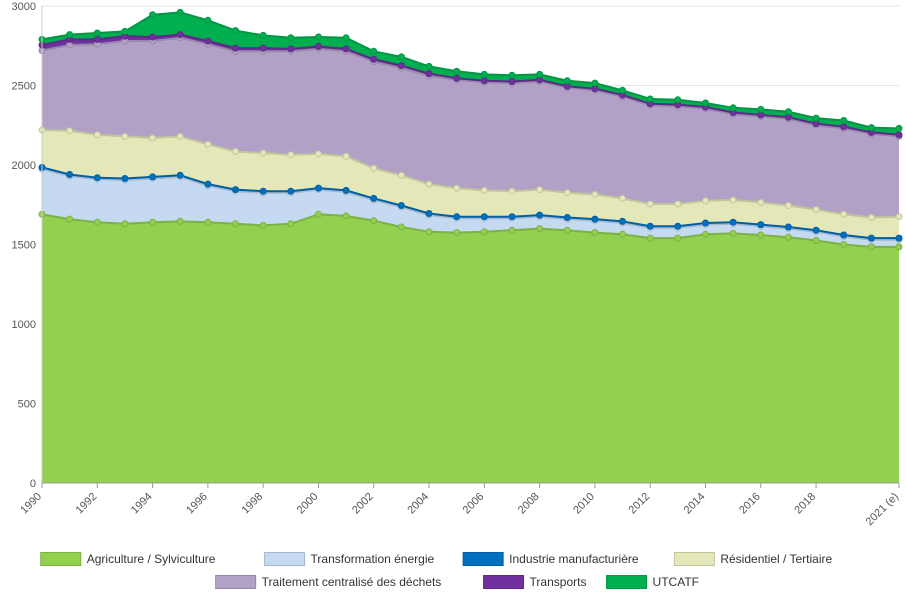 This screenshot has height=600, width=906. Describe the element at coordinates (24, 87) in the screenshot. I see `y-tick-label: 2500` at that location.